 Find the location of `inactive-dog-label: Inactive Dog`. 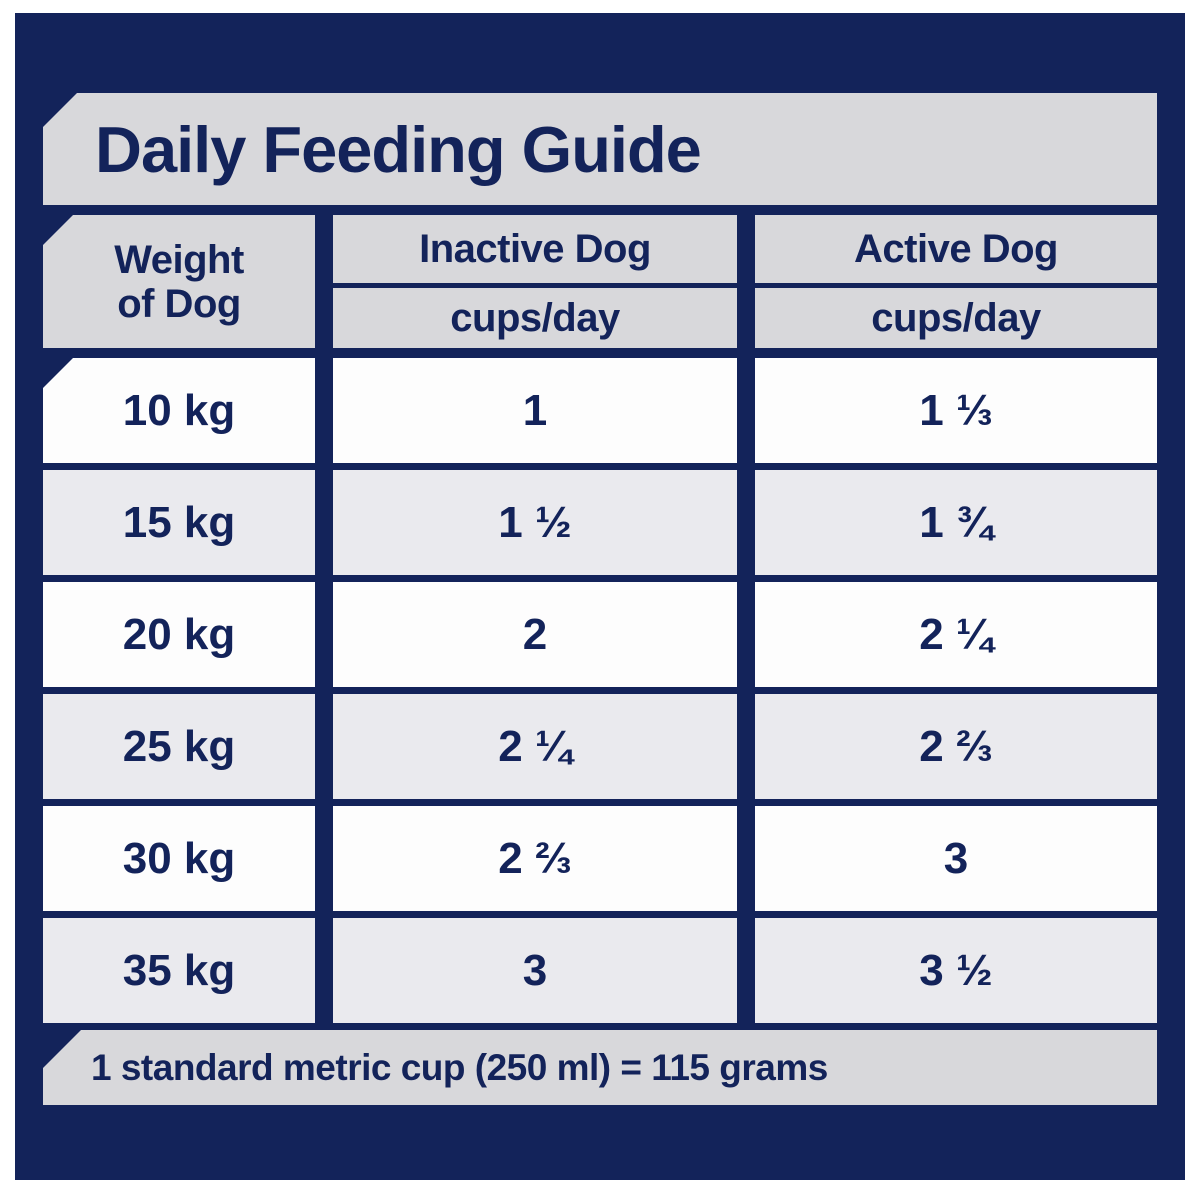

inactive-dog-label: Inactive Dog is located at coordinates (535, 249).